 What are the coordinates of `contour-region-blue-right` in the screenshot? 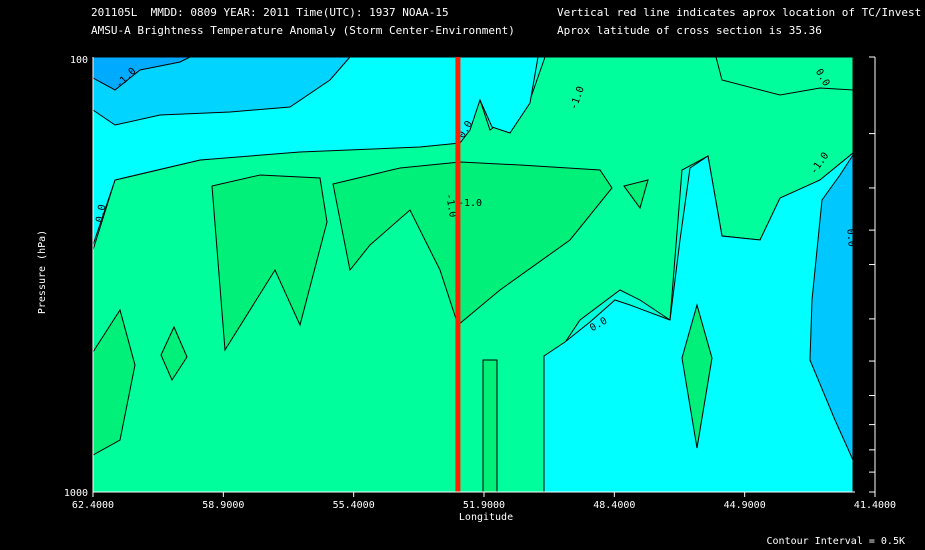 It's located at (831, 307).